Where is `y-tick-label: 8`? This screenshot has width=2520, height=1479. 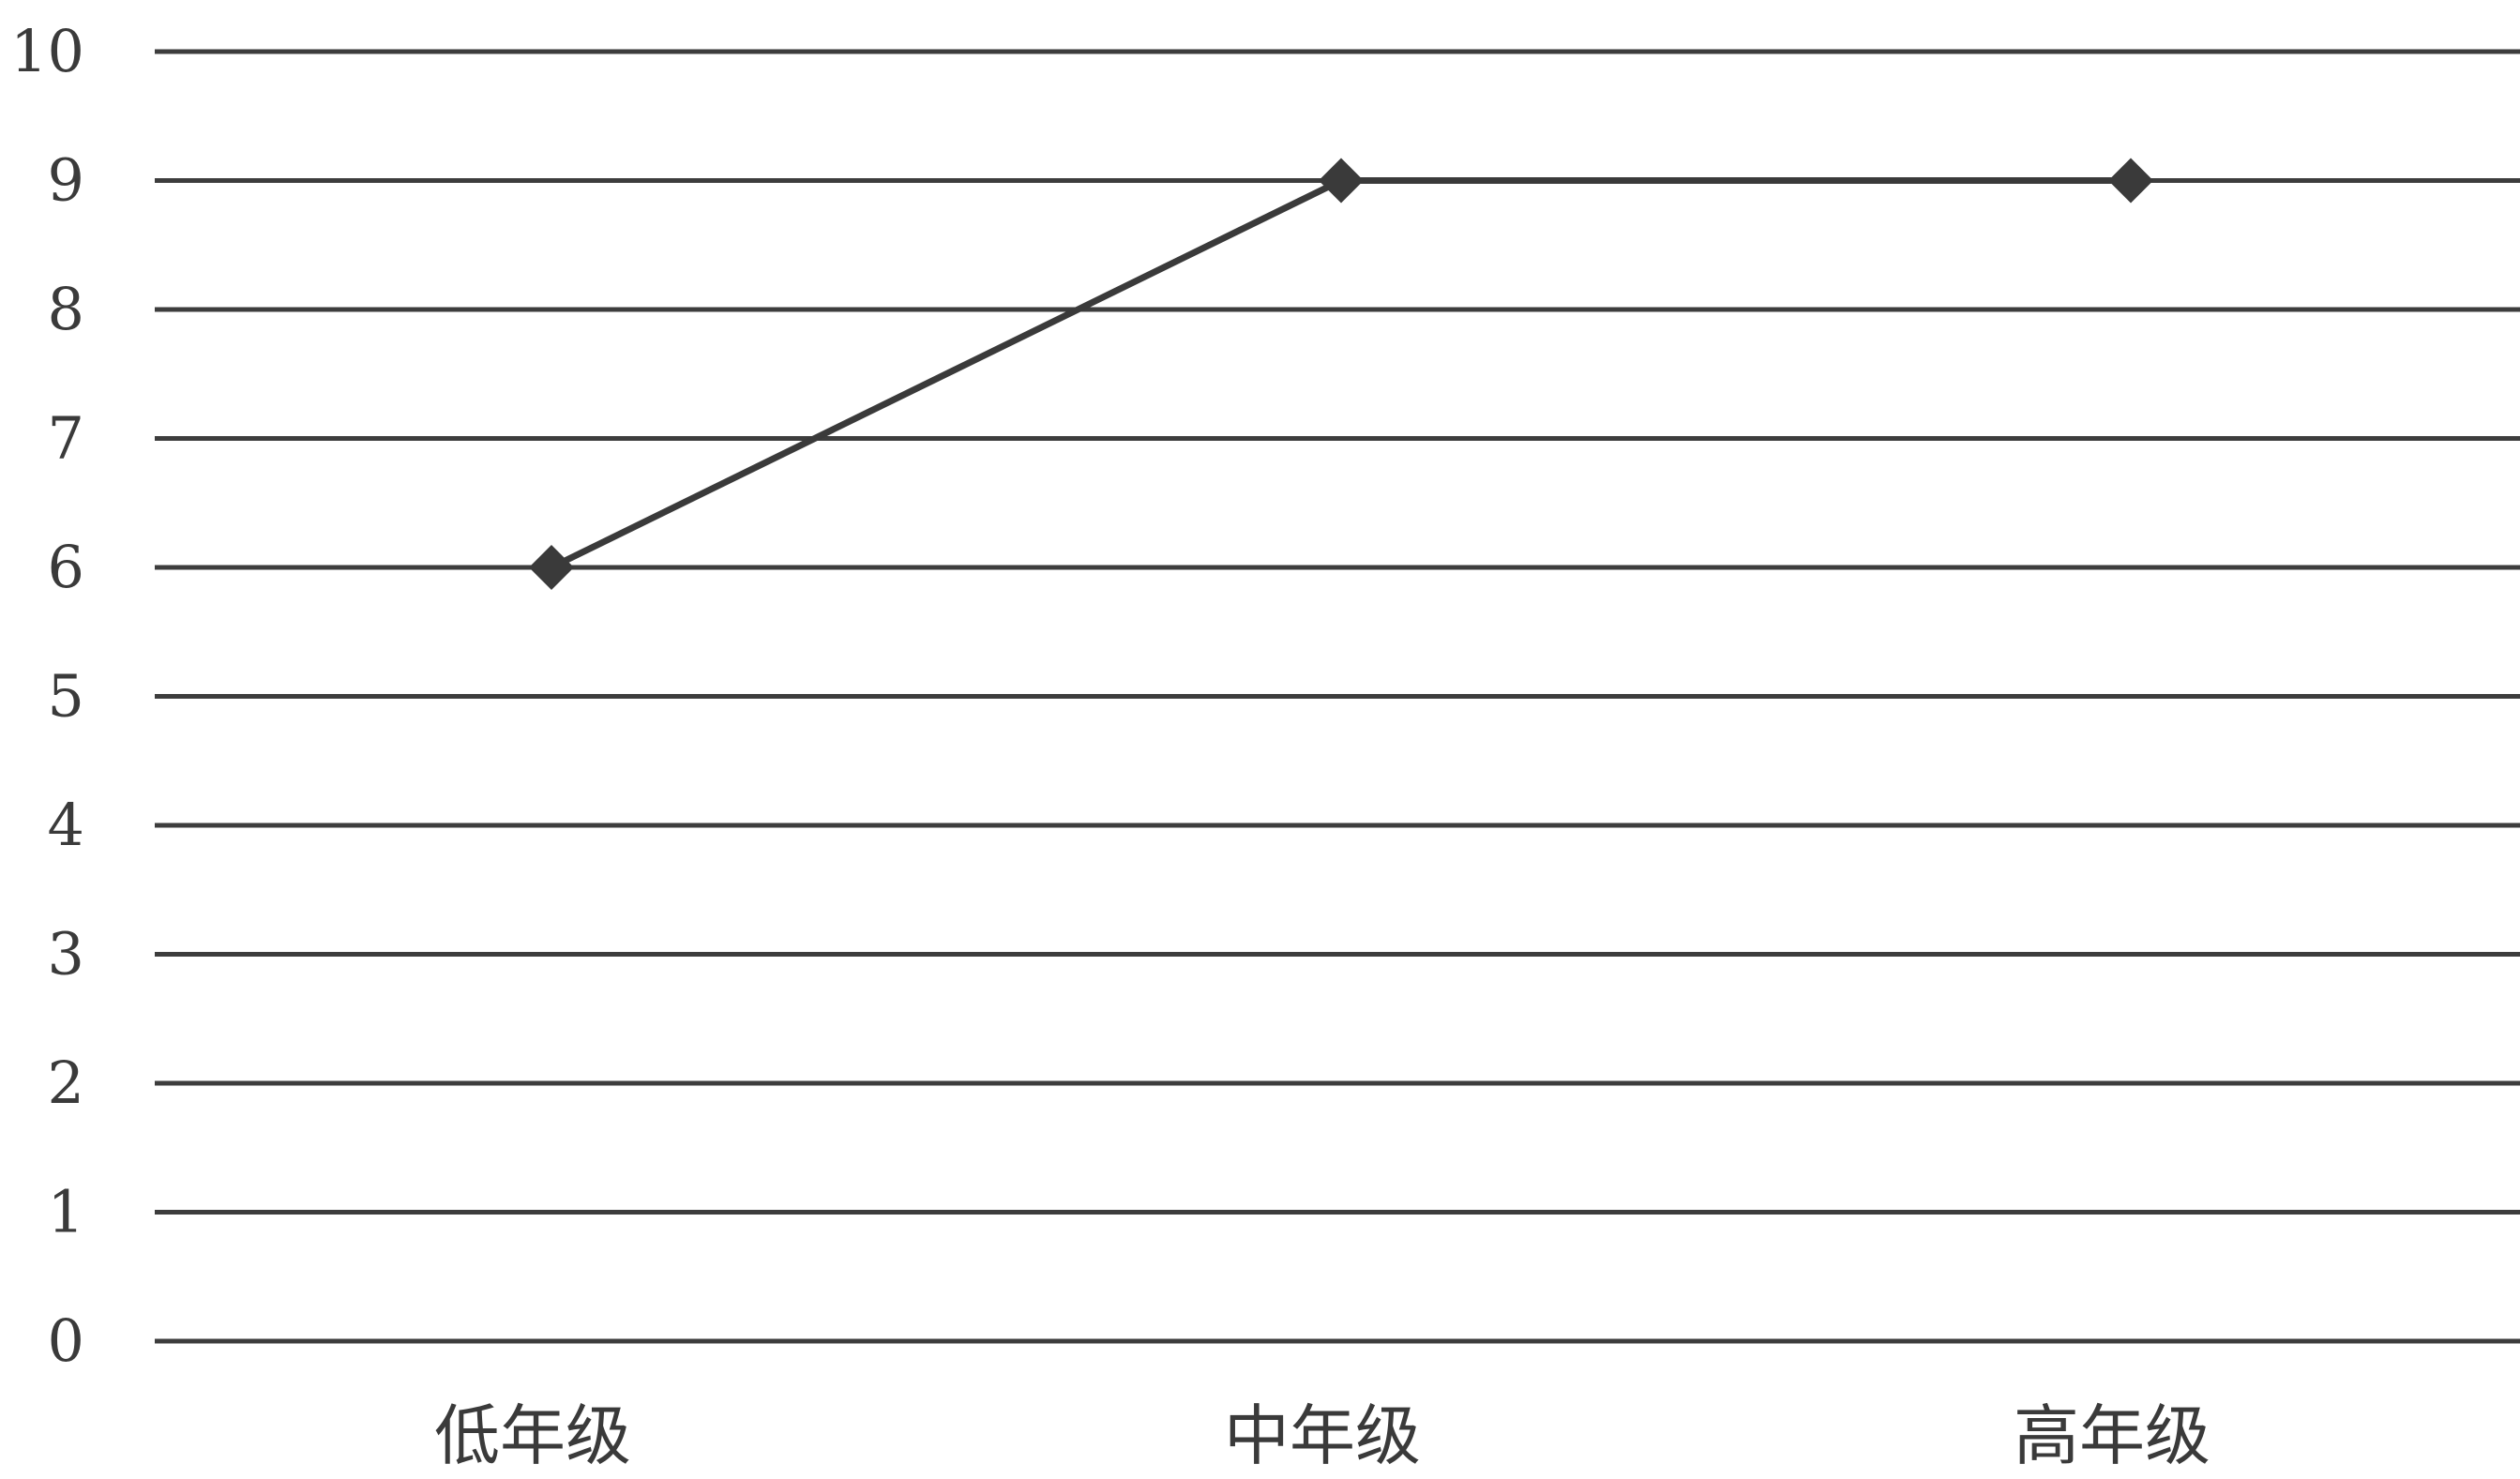 y-tick-label: 8 is located at coordinates (66, 309).